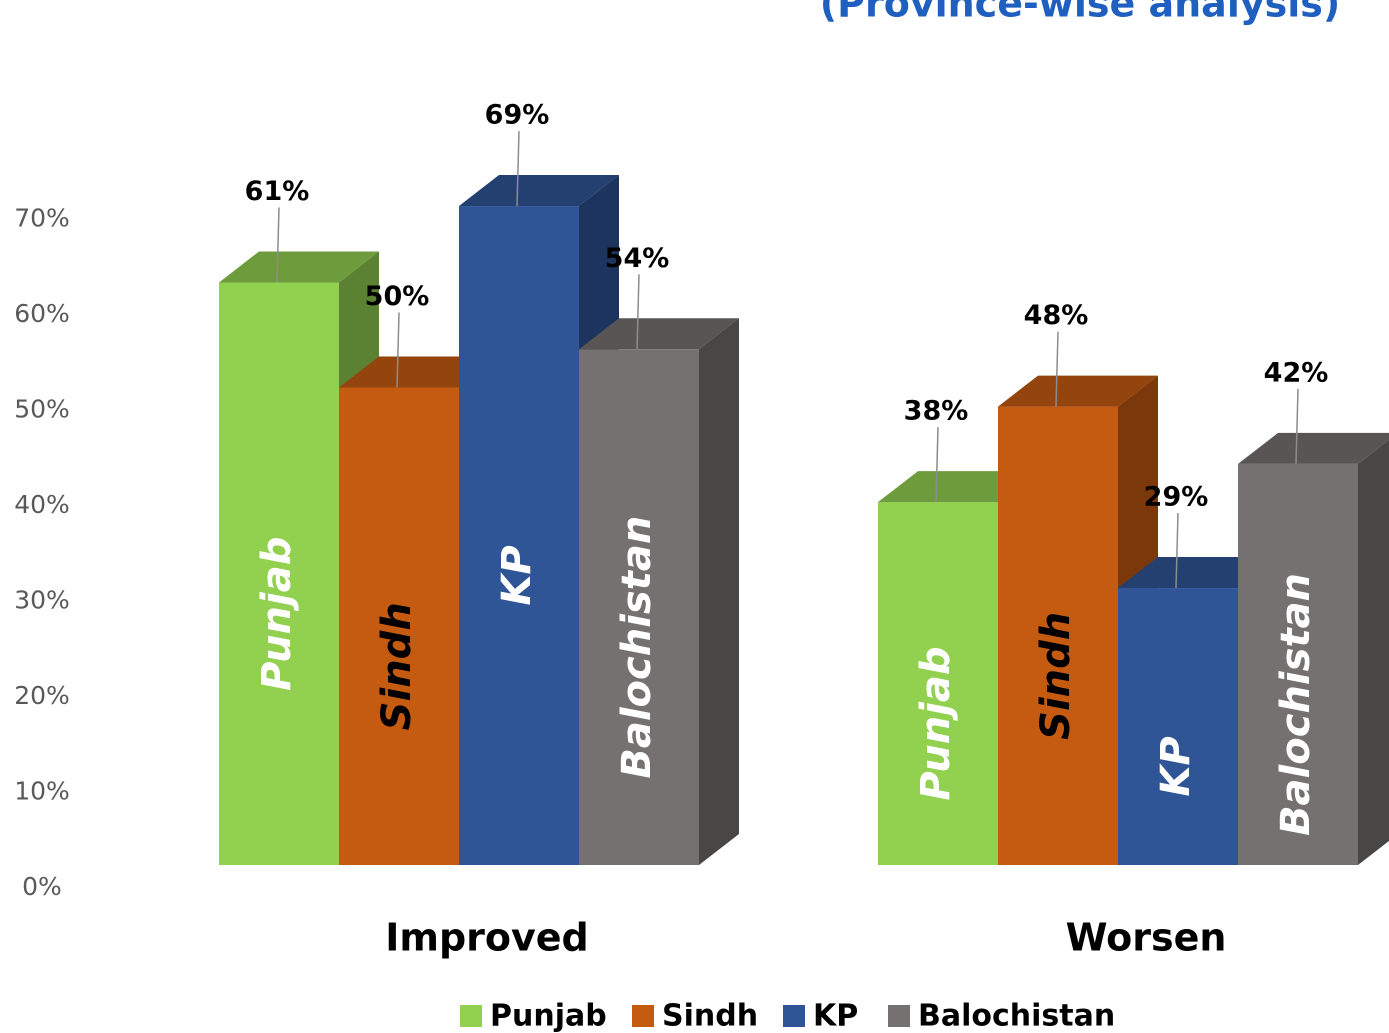  I want to click on chart-title: (Province-wise analysis), so click(1080, 13).